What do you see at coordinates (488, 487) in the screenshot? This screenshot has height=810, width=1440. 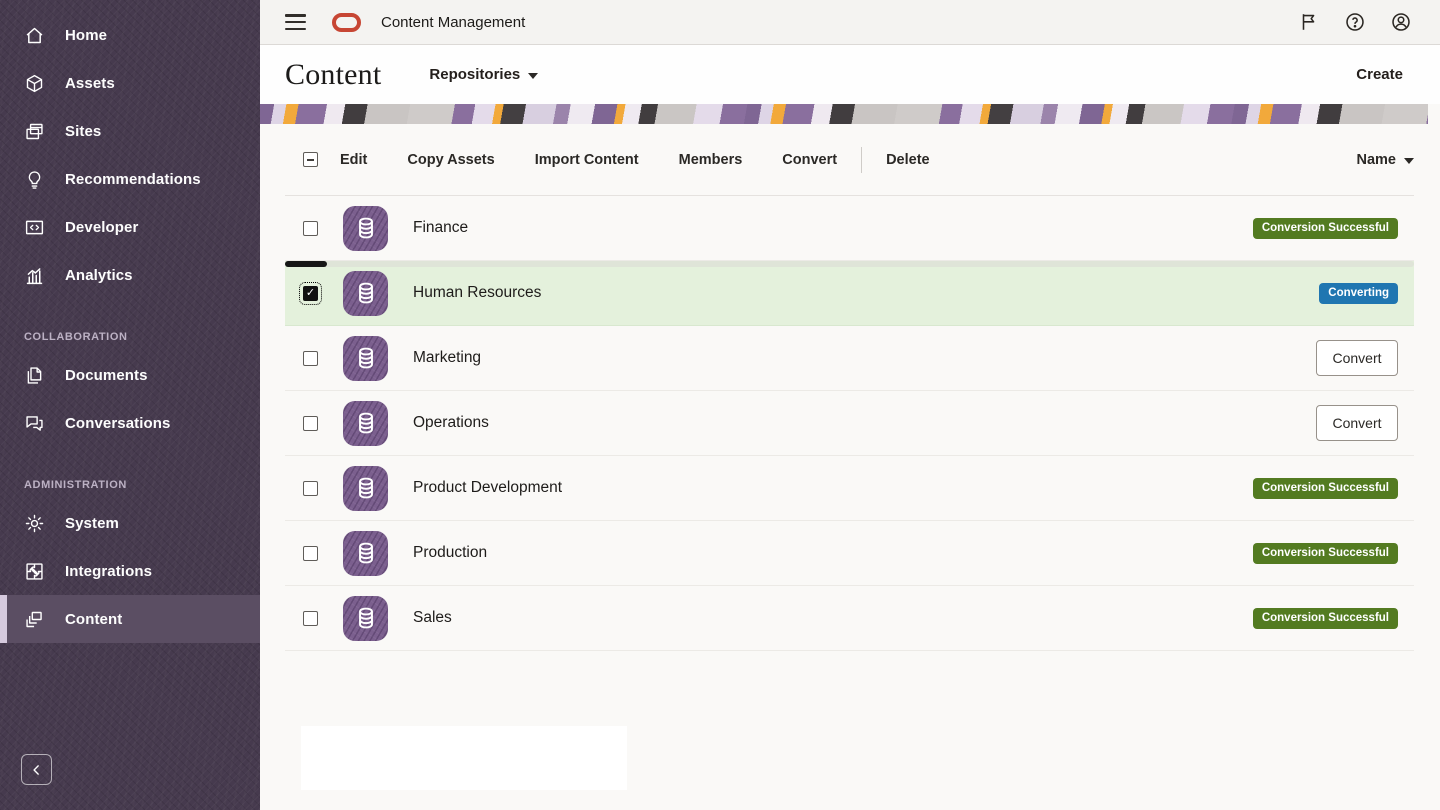 I see `repo-name: Product Development` at bounding box center [488, 487].